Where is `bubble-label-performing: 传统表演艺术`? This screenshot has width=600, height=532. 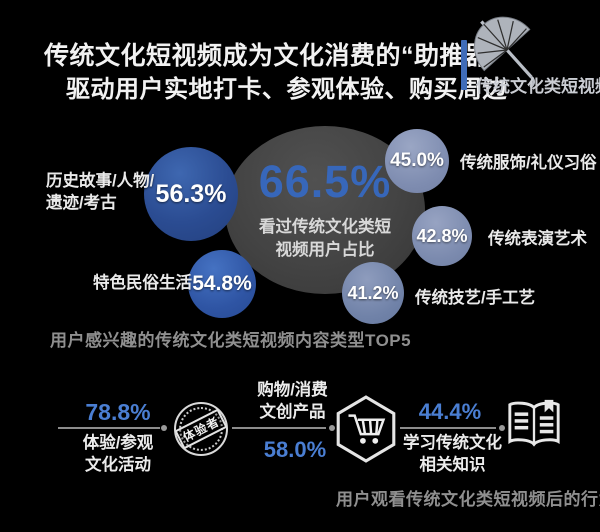 bubble-label-performing: 传统表演艺术 is located at coordinates (537, 239).